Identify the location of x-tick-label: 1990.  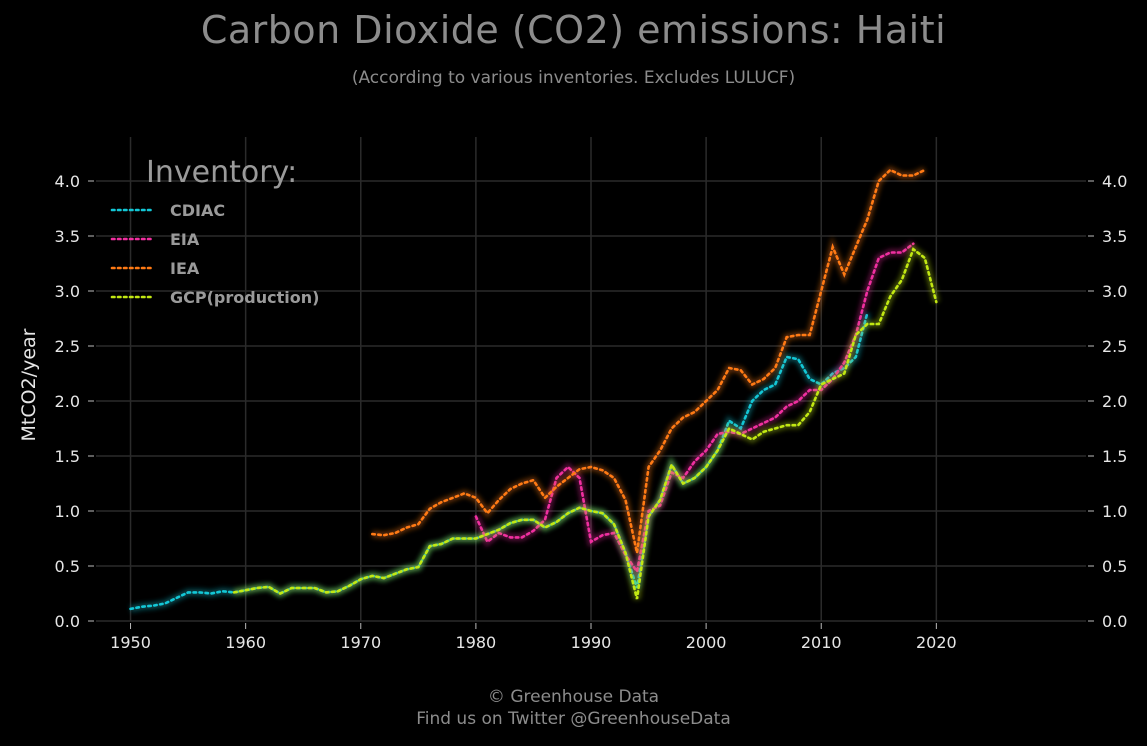
(591, 642).